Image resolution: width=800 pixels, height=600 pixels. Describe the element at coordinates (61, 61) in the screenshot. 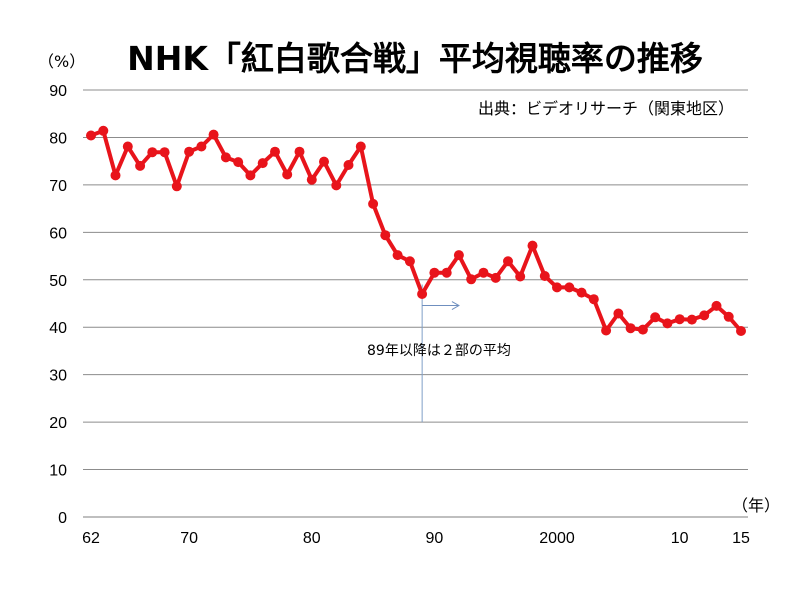

I see `y-axis-unit: （%）` at that location.